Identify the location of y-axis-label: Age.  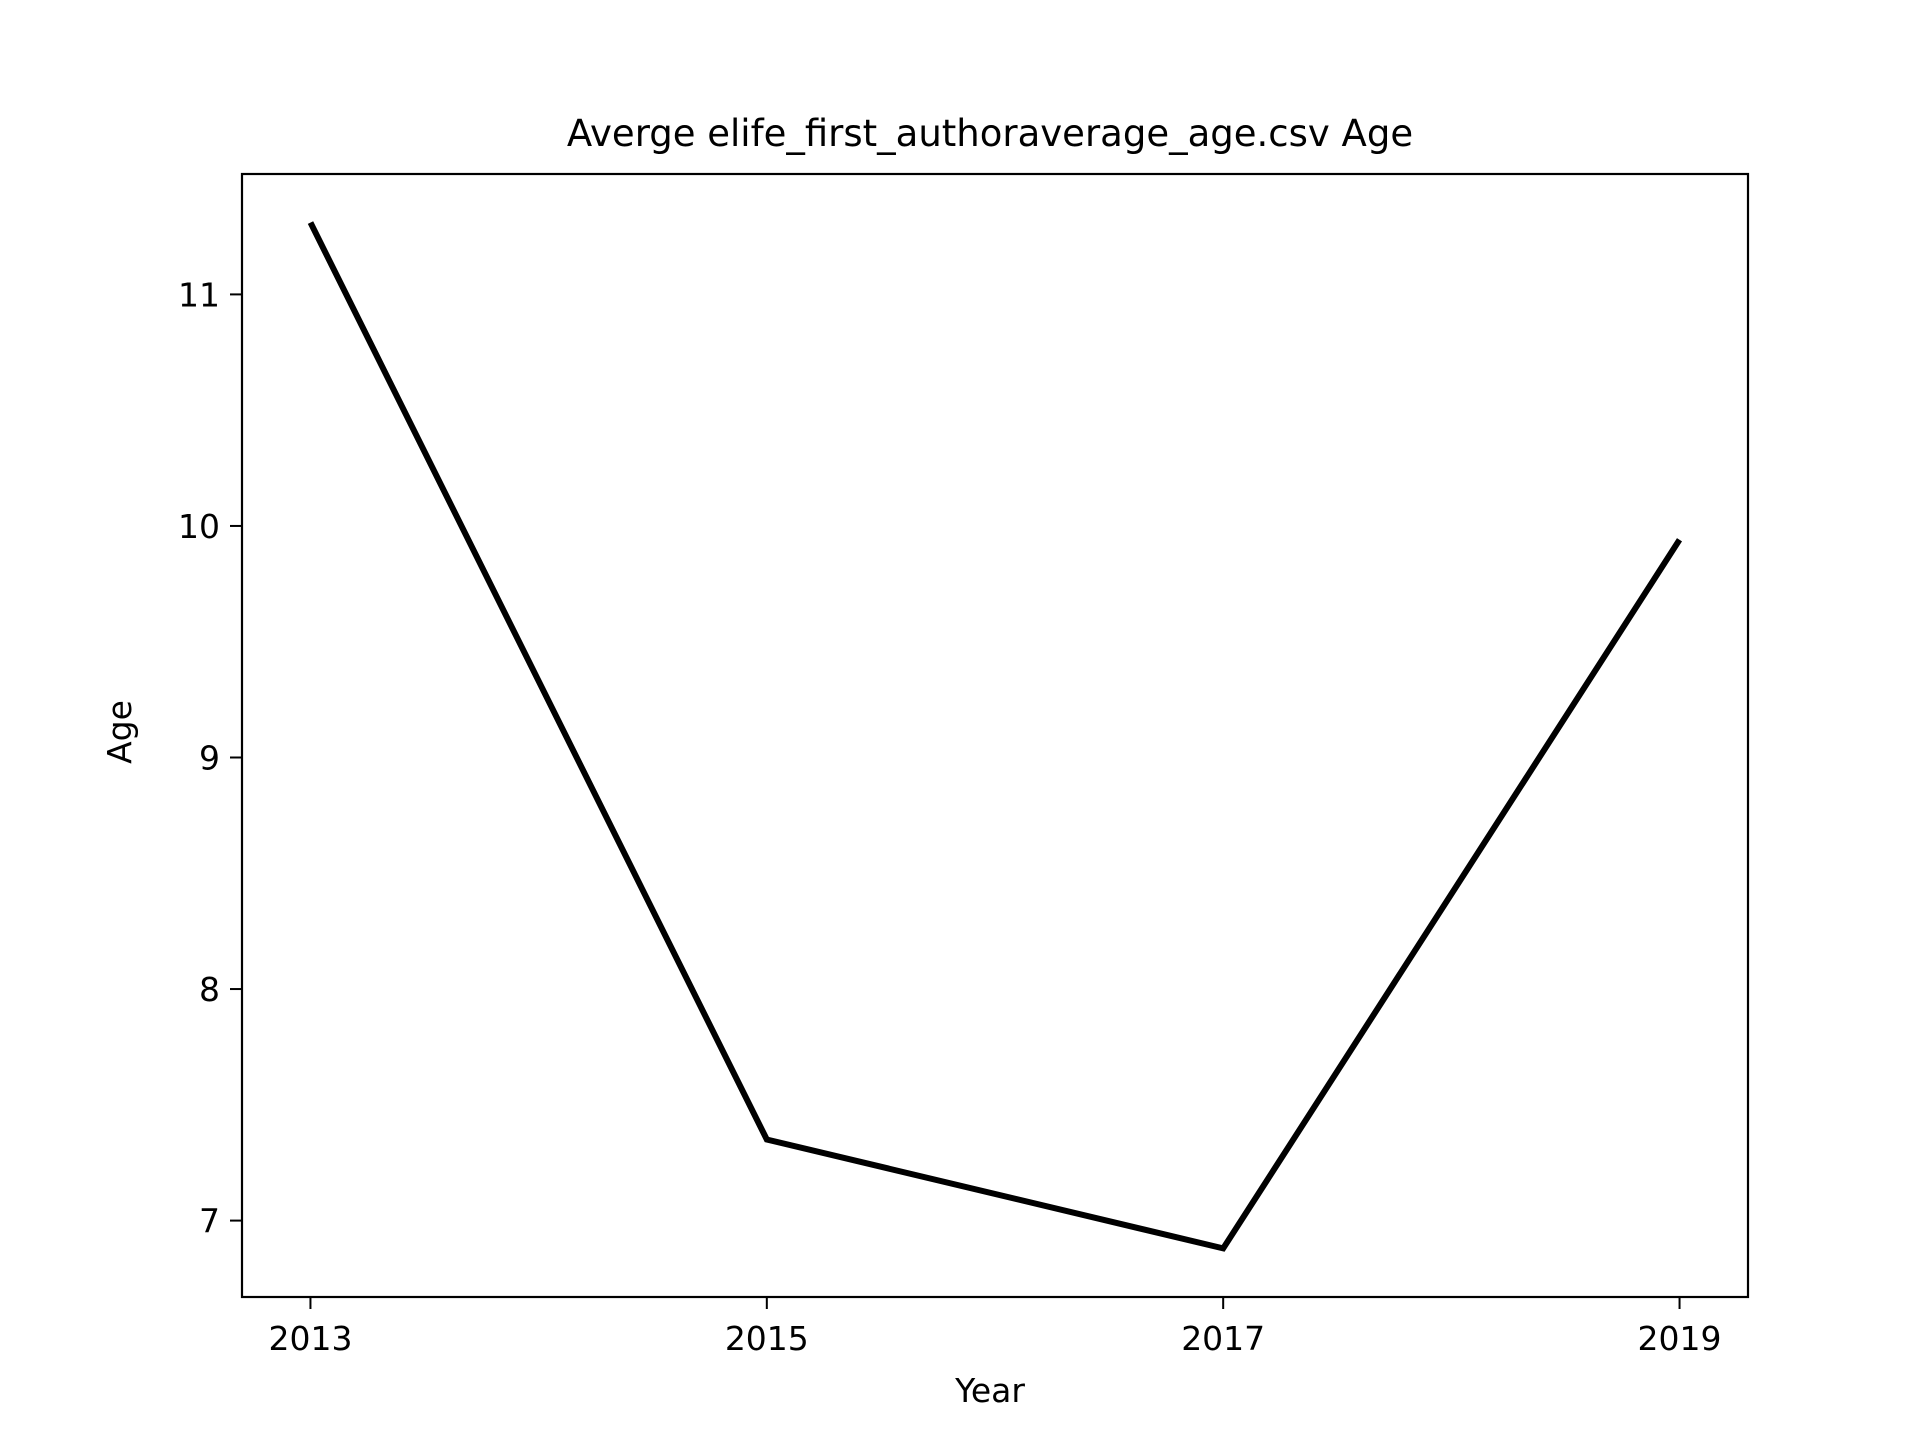
(119, 732).